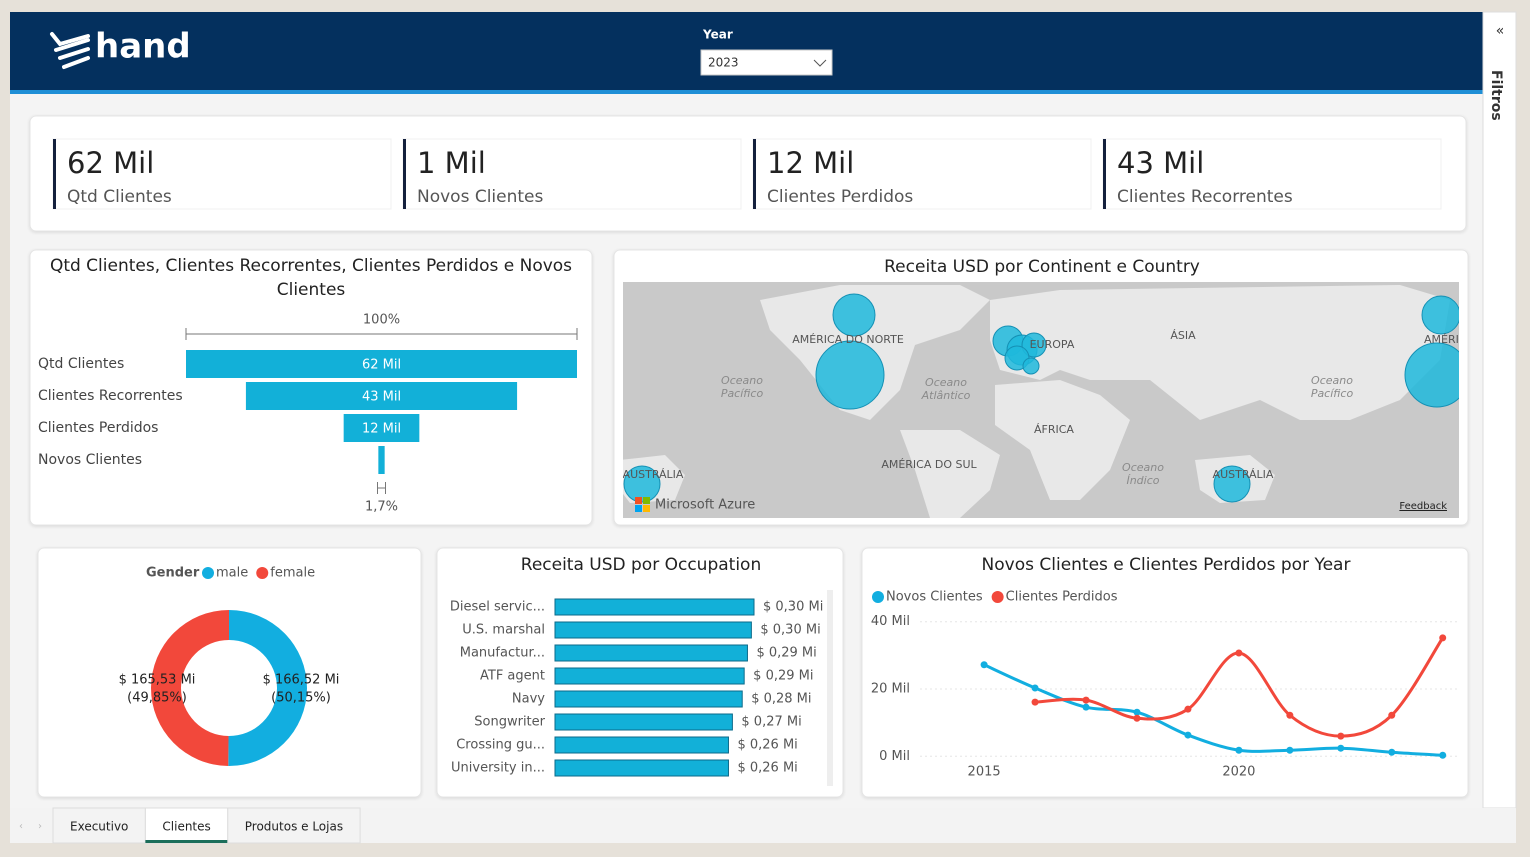  What do you see at coordinates (894, 756) in the screenshot?
I see `y-tick-label: 0 Mil` at bounding box center [894, 756].